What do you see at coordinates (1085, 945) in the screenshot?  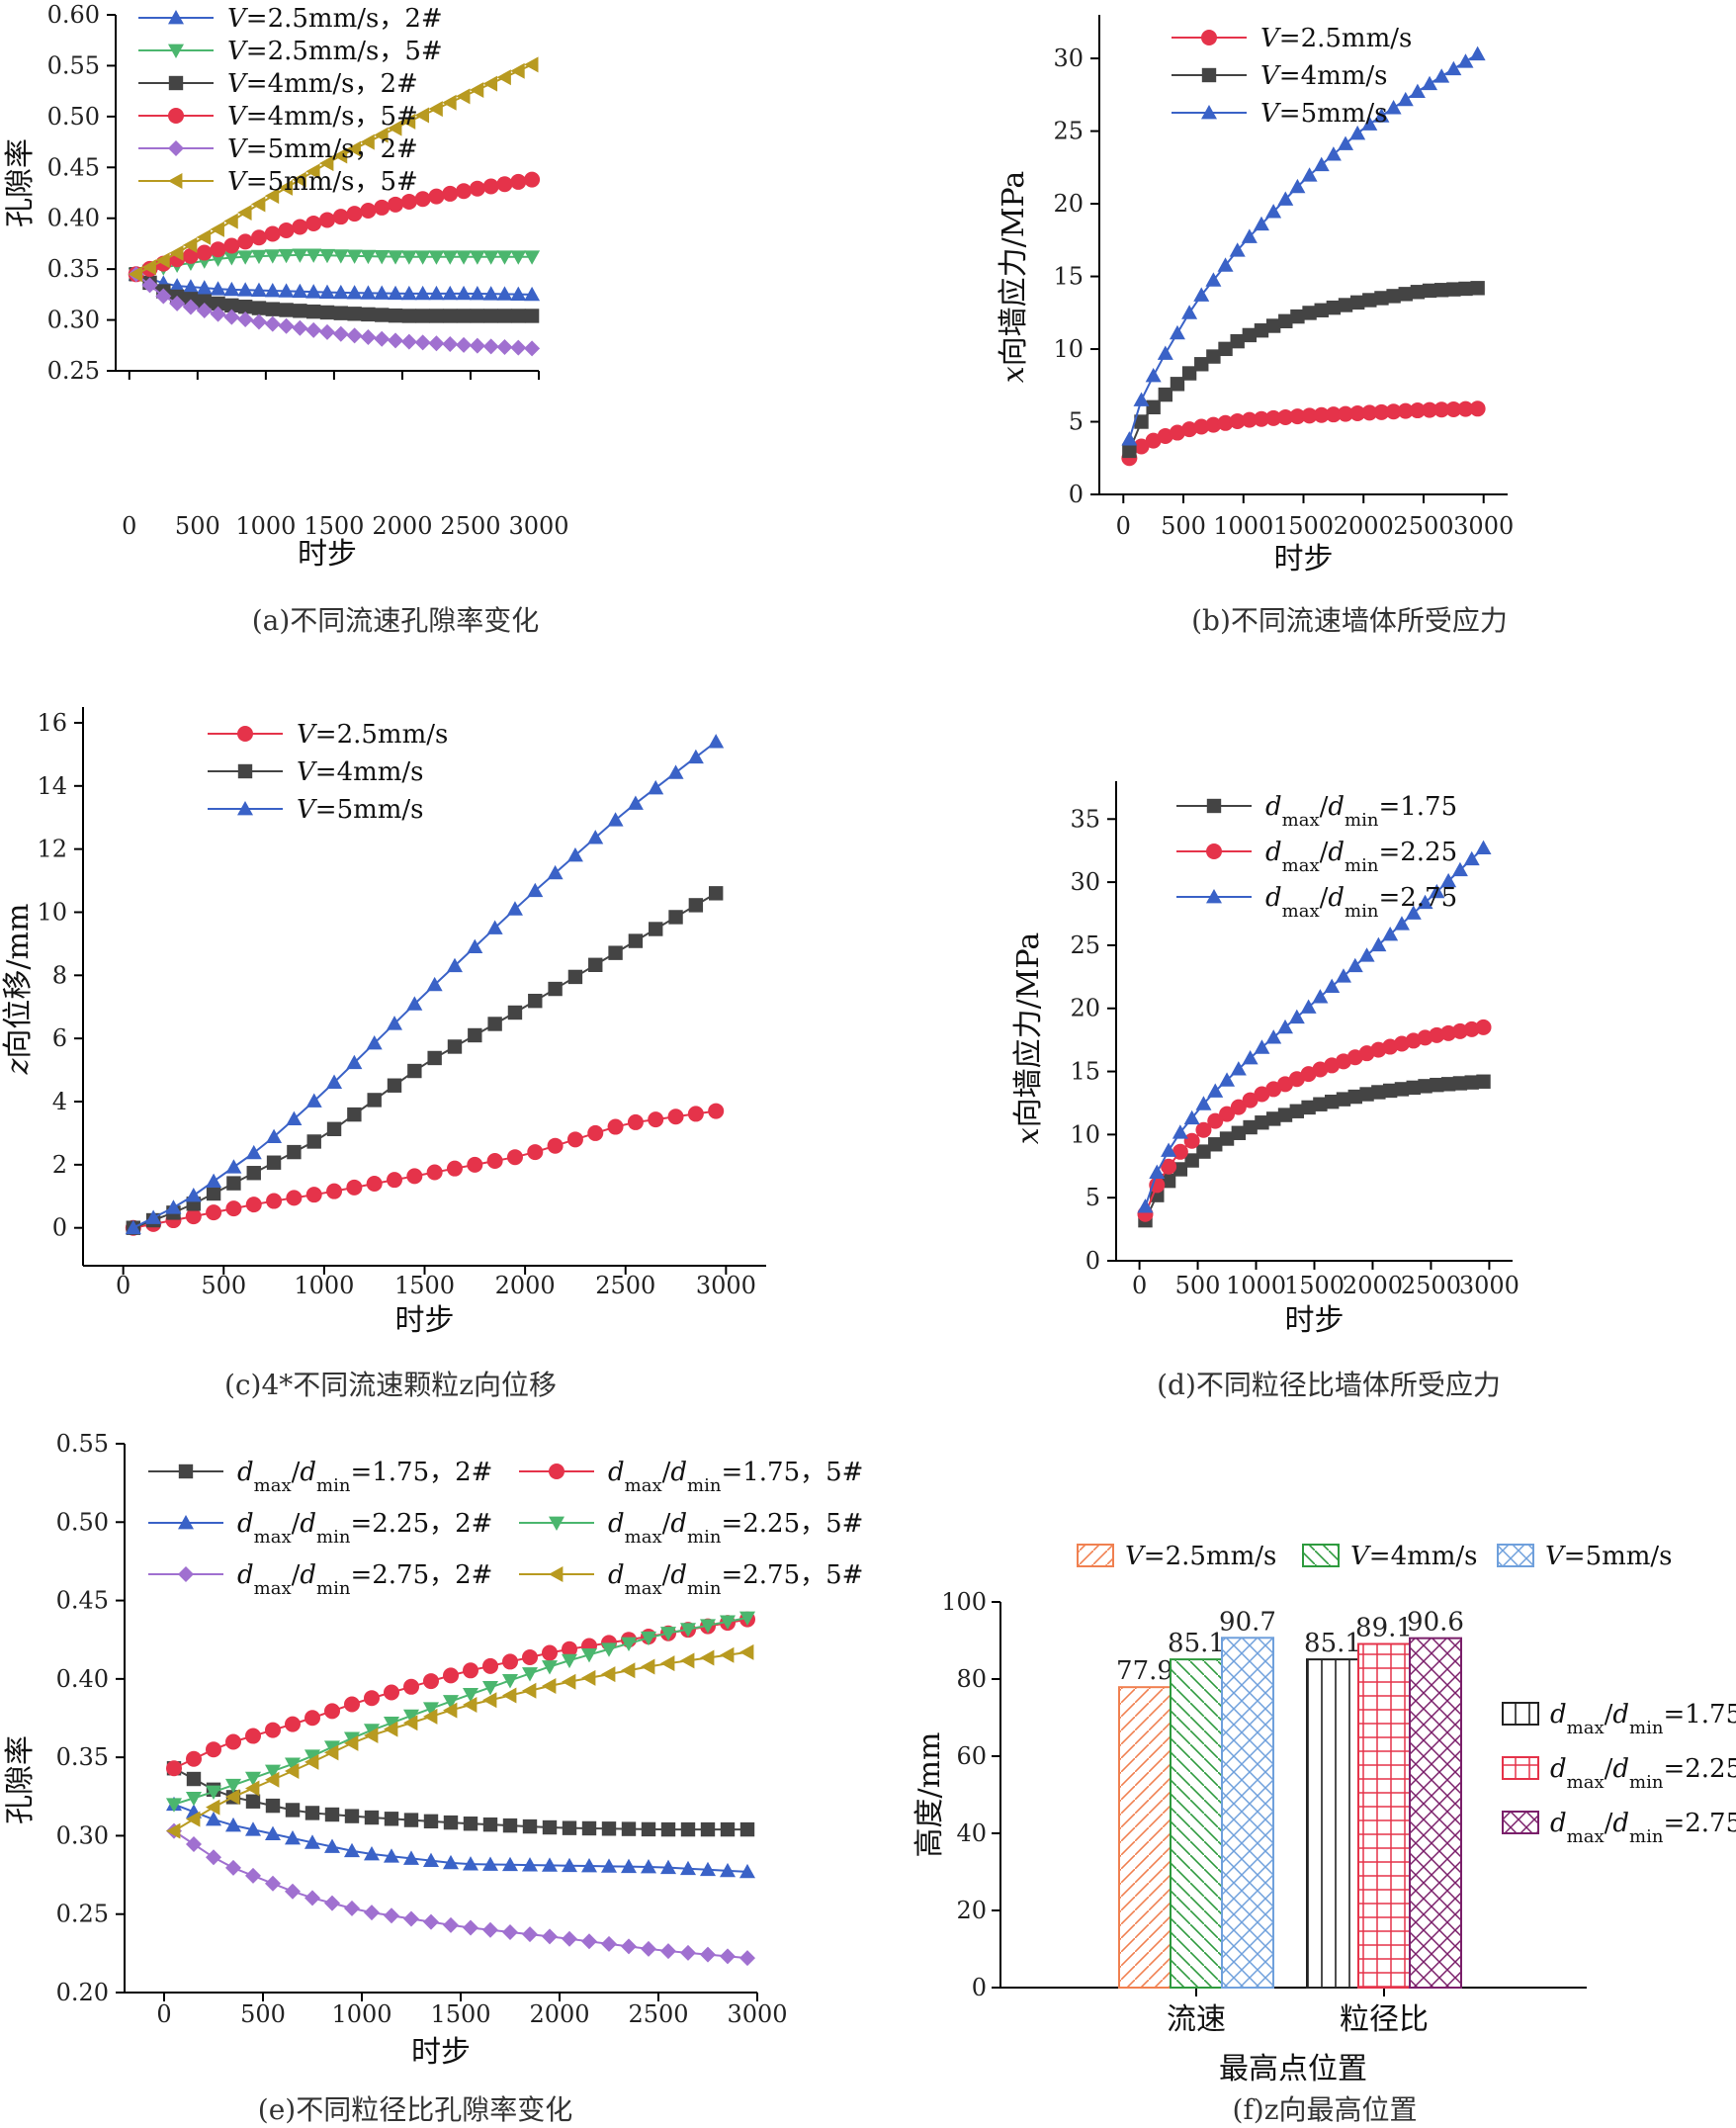 I see `y-tick-label: 25` at bounding box center [1085, 945].